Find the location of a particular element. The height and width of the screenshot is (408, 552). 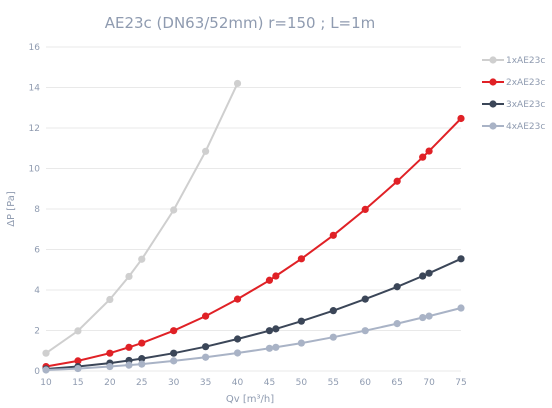

x-tick-label: 25 is located at coordinates (141, 383).